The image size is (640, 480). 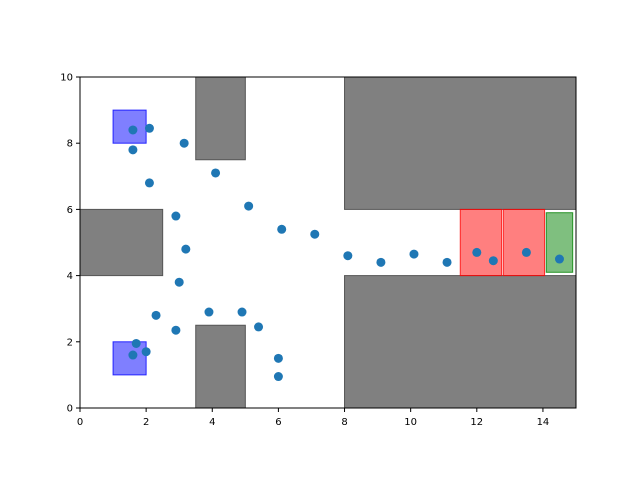 What do you see at coordinates (70, 210) in the screenshot?
I see `y-tick-label-3: 6` at bounding box center [70, 210].